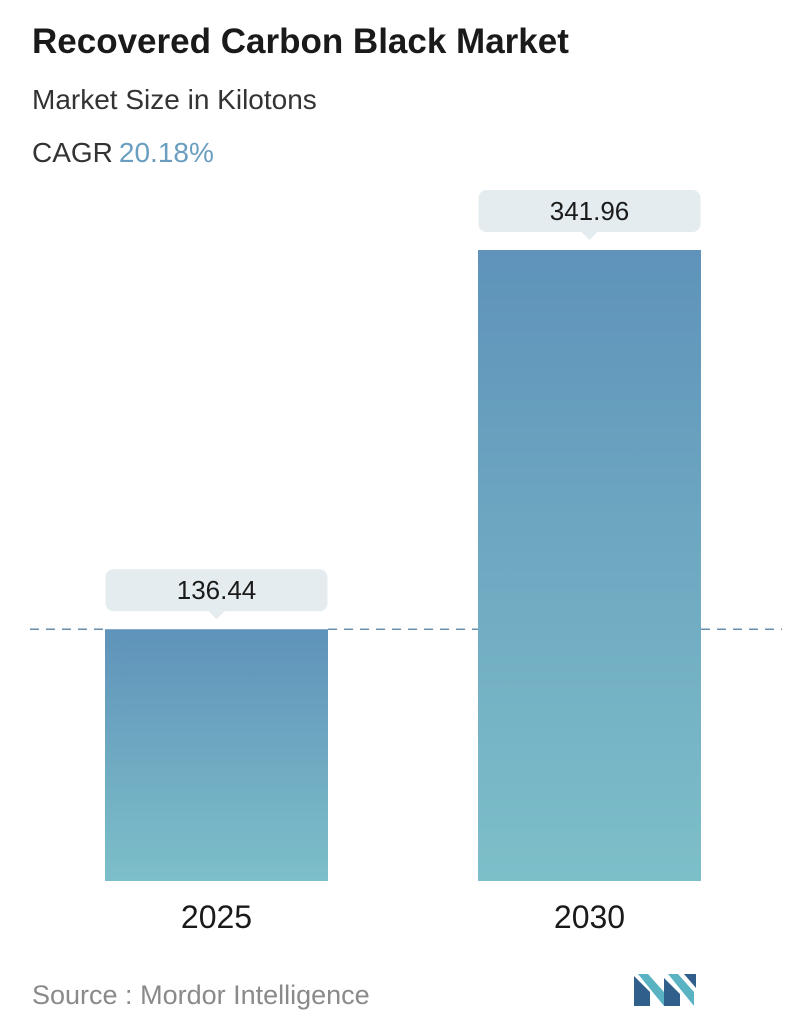 This screenshot has width=796, height=1034. Describe the element at coordinates (665, 990) in the screenshot. I see `mordor-intelligence-logo-icon` at that location.